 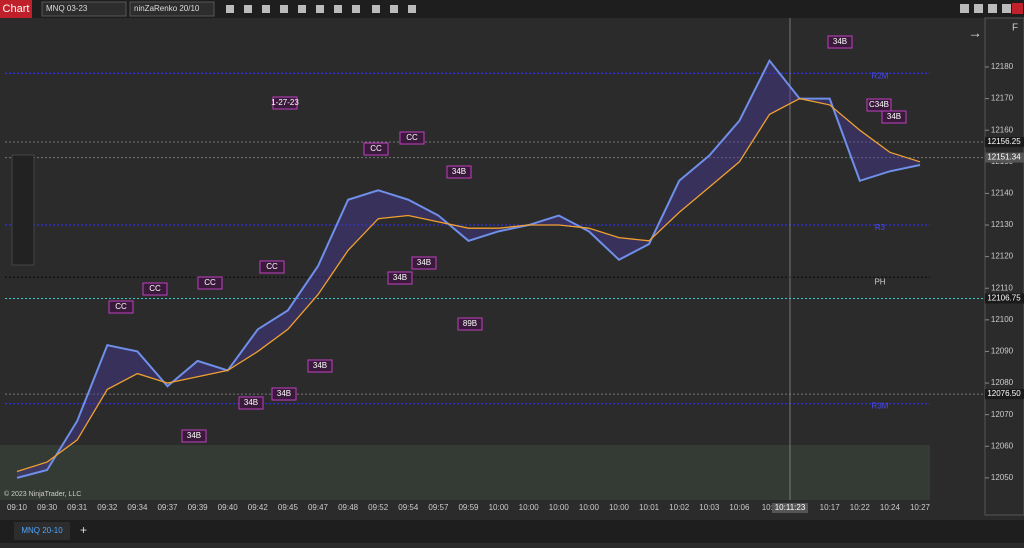 I want to click on annotation: C34B, so click(x=879, y=104).